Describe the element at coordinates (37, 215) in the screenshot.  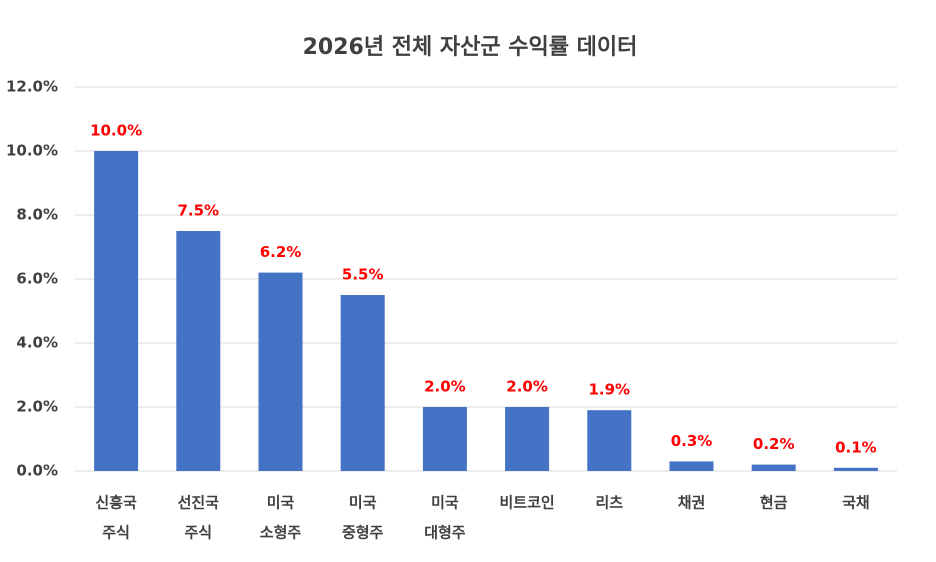
I see `y-tick-label: 8.0%` at that location.